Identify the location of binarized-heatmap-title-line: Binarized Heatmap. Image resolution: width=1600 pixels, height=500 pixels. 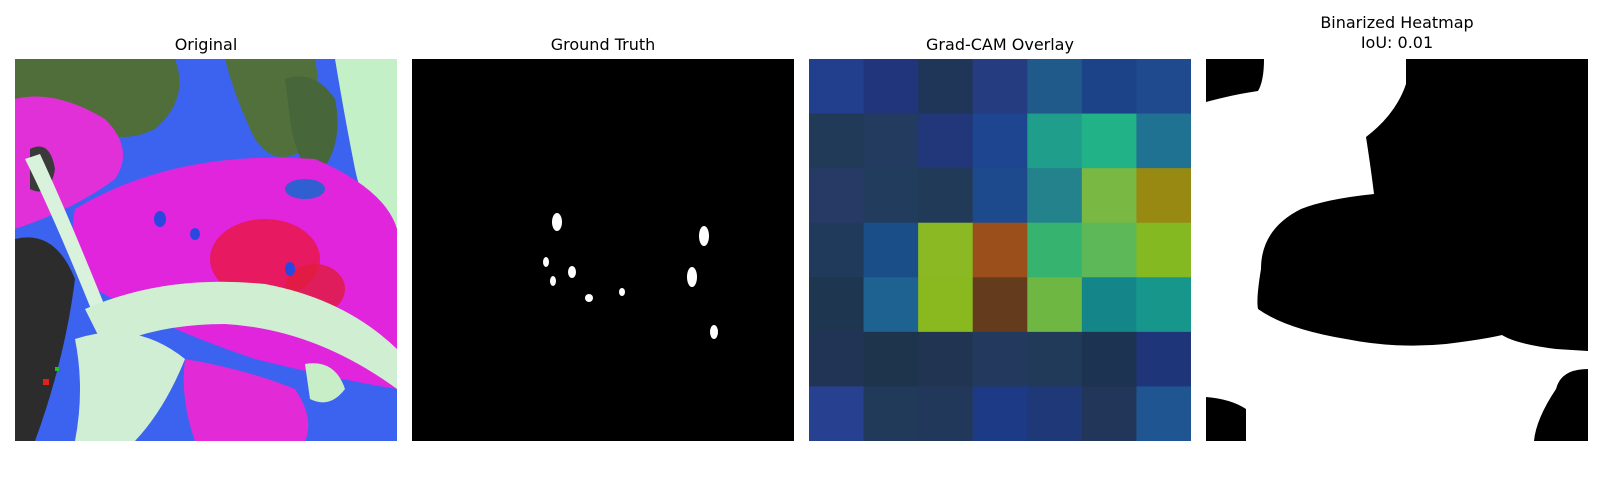
(1397, 23).